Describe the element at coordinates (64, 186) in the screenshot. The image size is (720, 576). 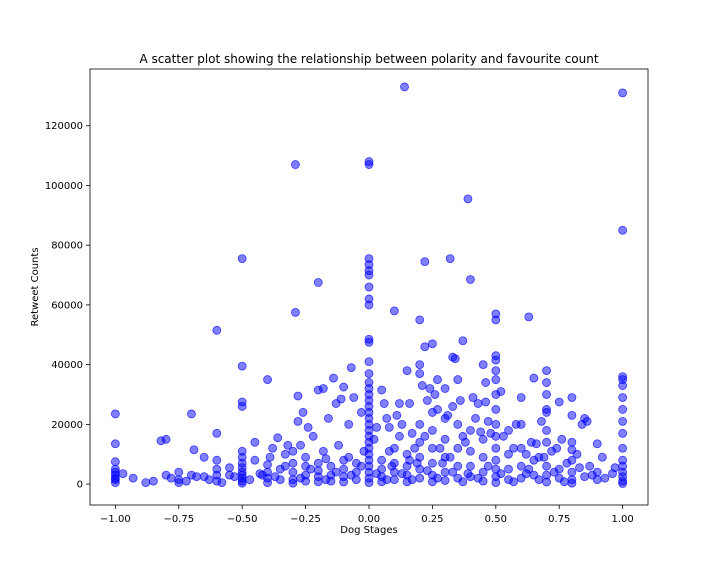
I see `y-tick-label: 100000` at that location.